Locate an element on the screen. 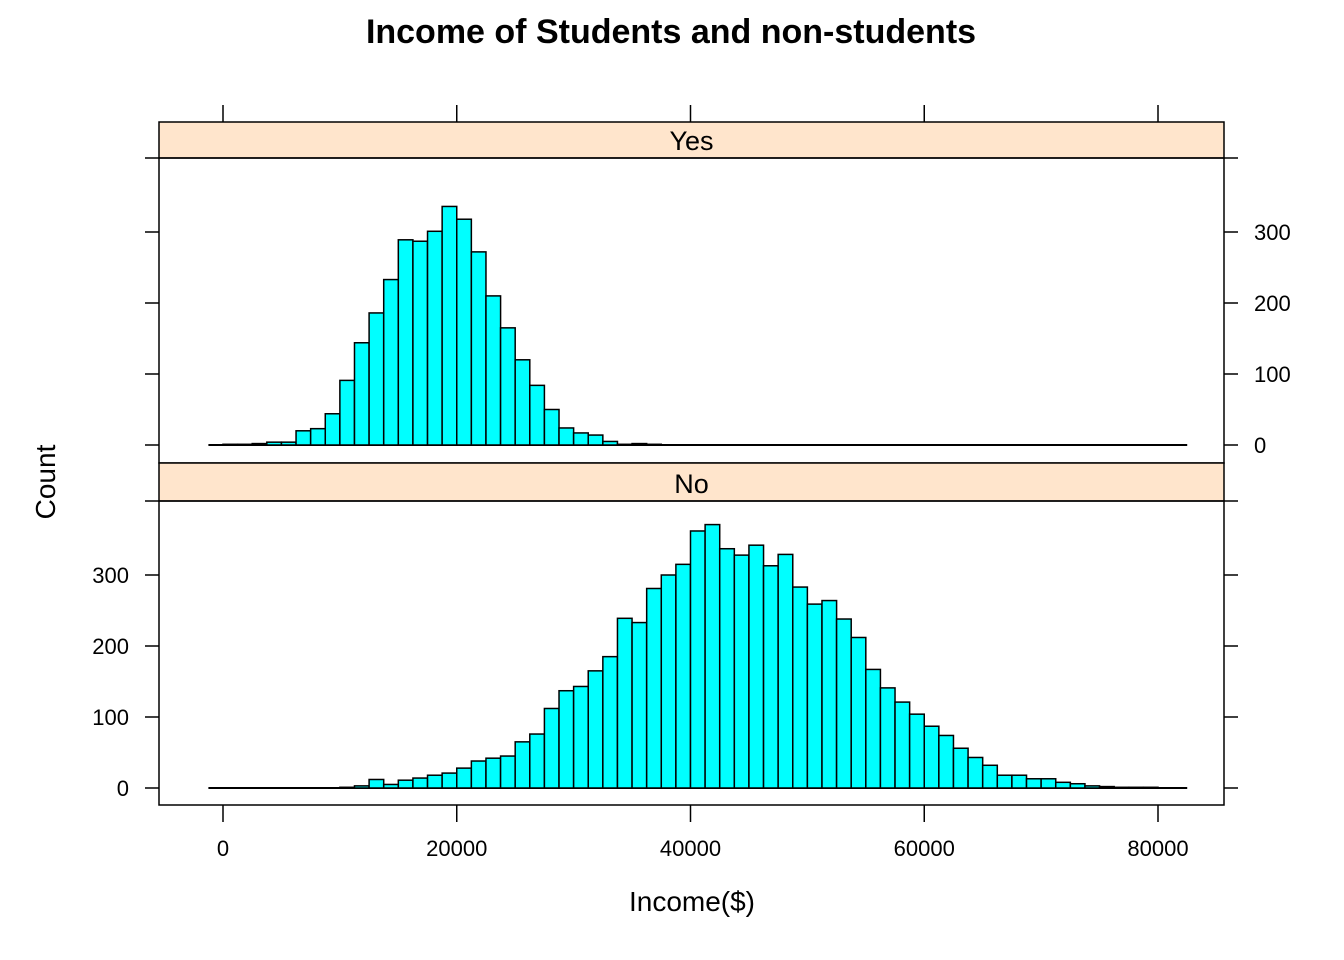 The height and width of the screenshot is (960, 1344). x-tick-label: 20000 is located at coordinates (456, 848).